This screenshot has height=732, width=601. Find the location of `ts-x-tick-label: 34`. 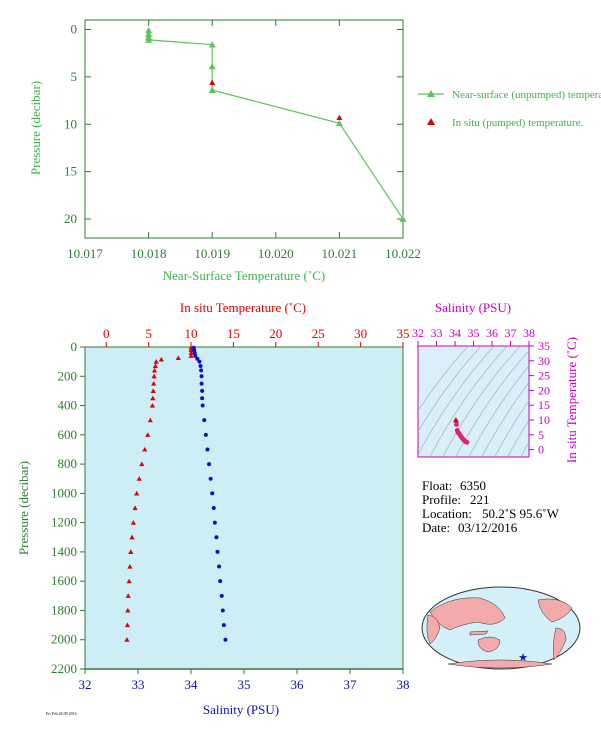

ts-x-tick-label: 34 is located at coordinates (455, 333).